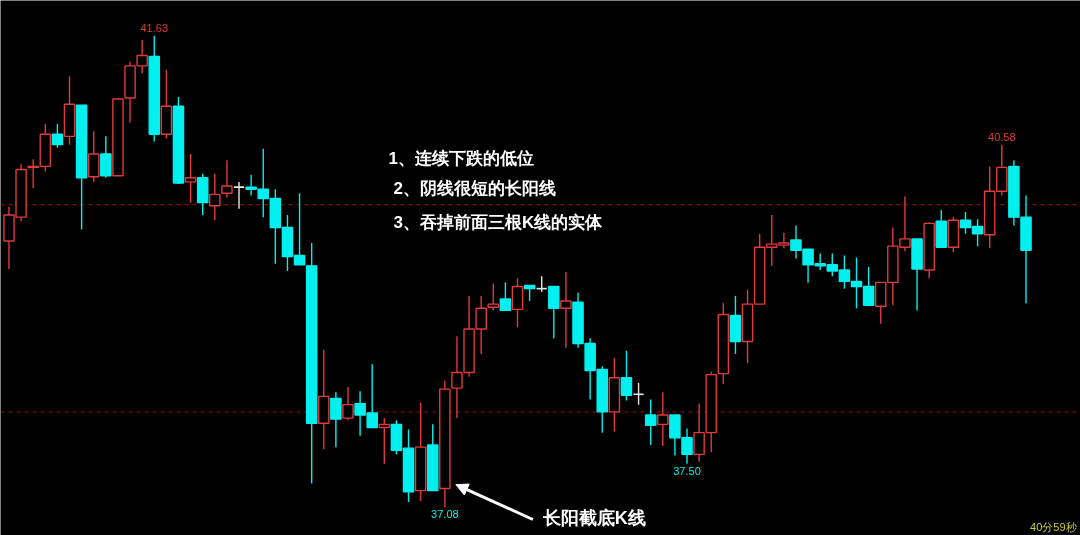  I want to click on annotation: 37.08, so click(445, 514).